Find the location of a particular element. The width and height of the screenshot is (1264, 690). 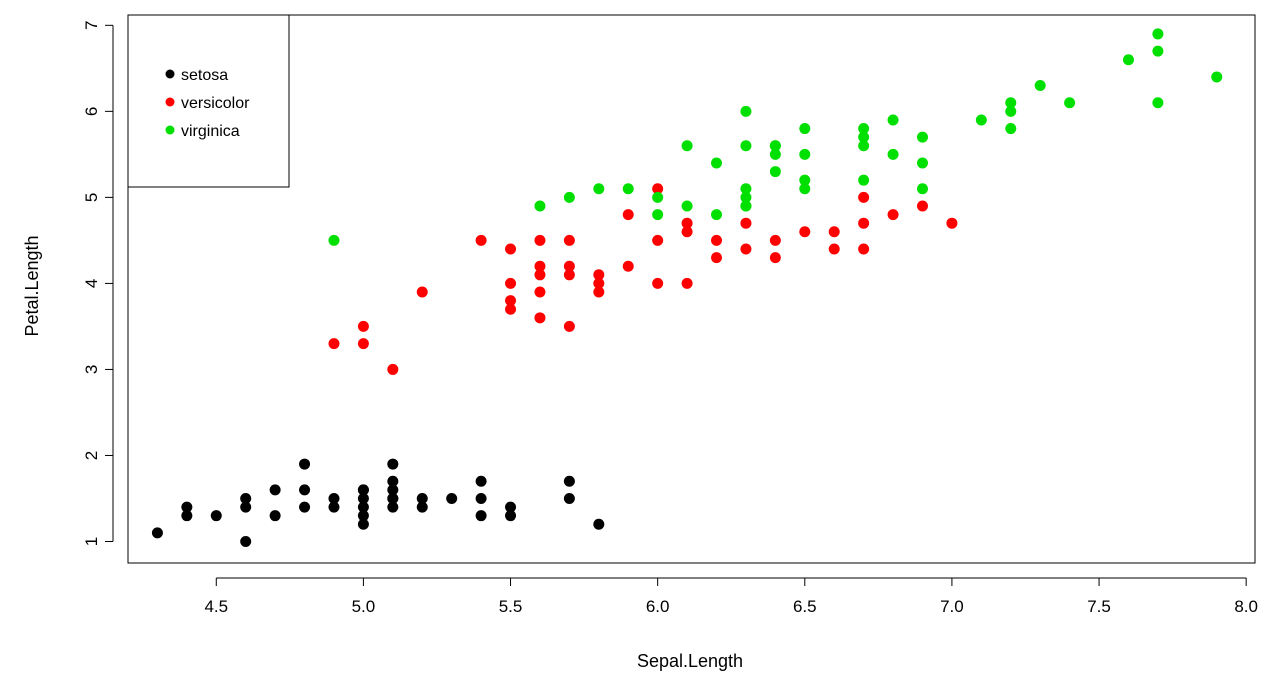

y-axis-title: Petal.Length is located at coordinates (32, 285).